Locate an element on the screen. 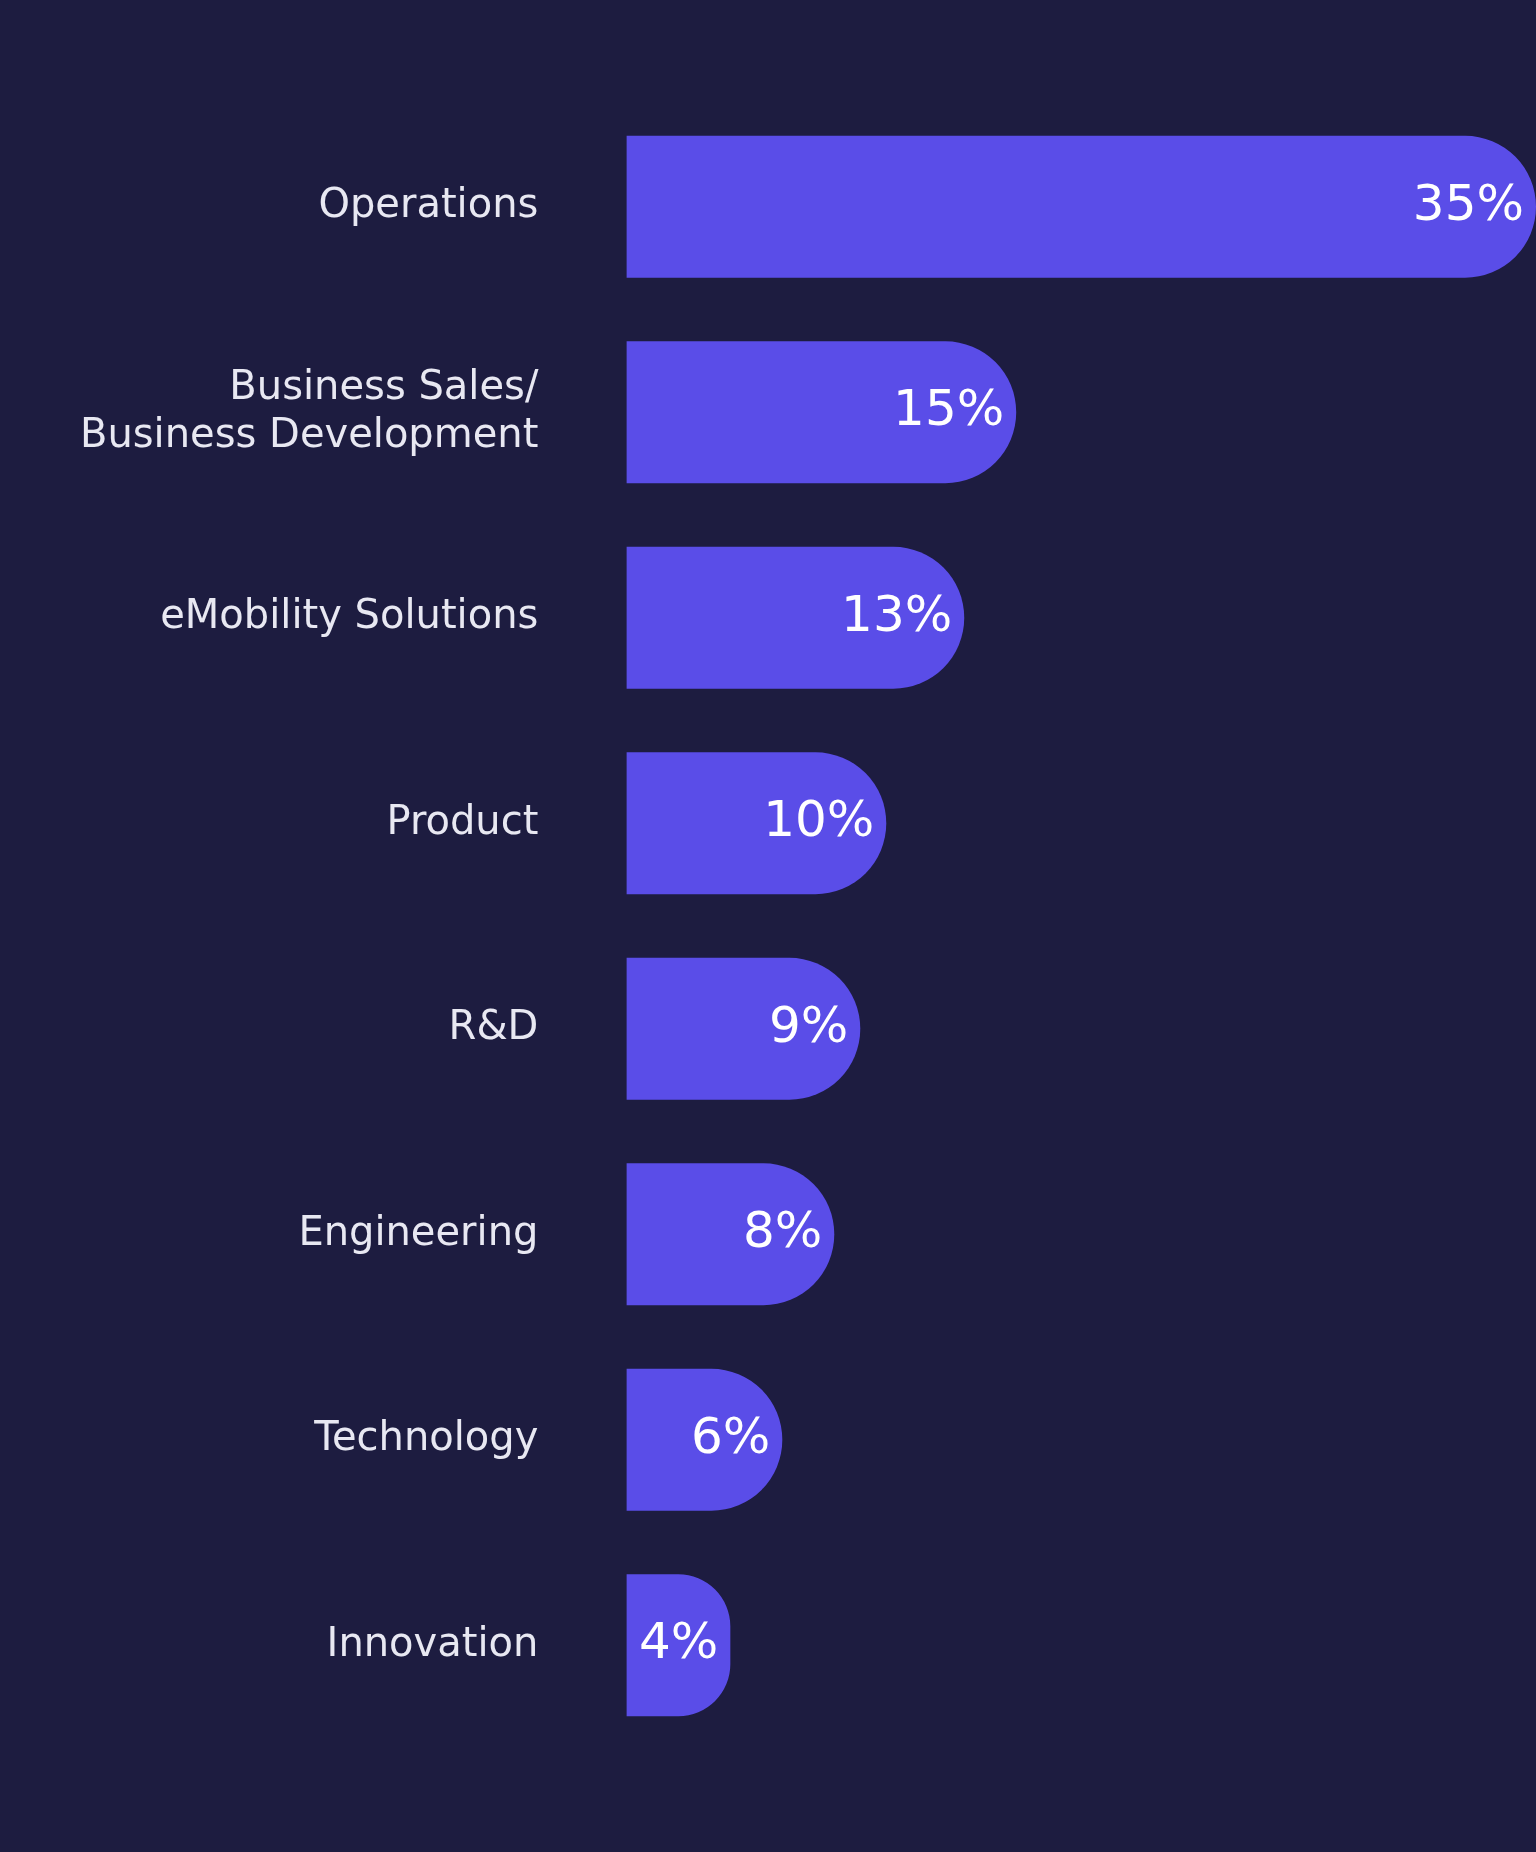  data-label: 35% is located at coordinates (1468, 202).